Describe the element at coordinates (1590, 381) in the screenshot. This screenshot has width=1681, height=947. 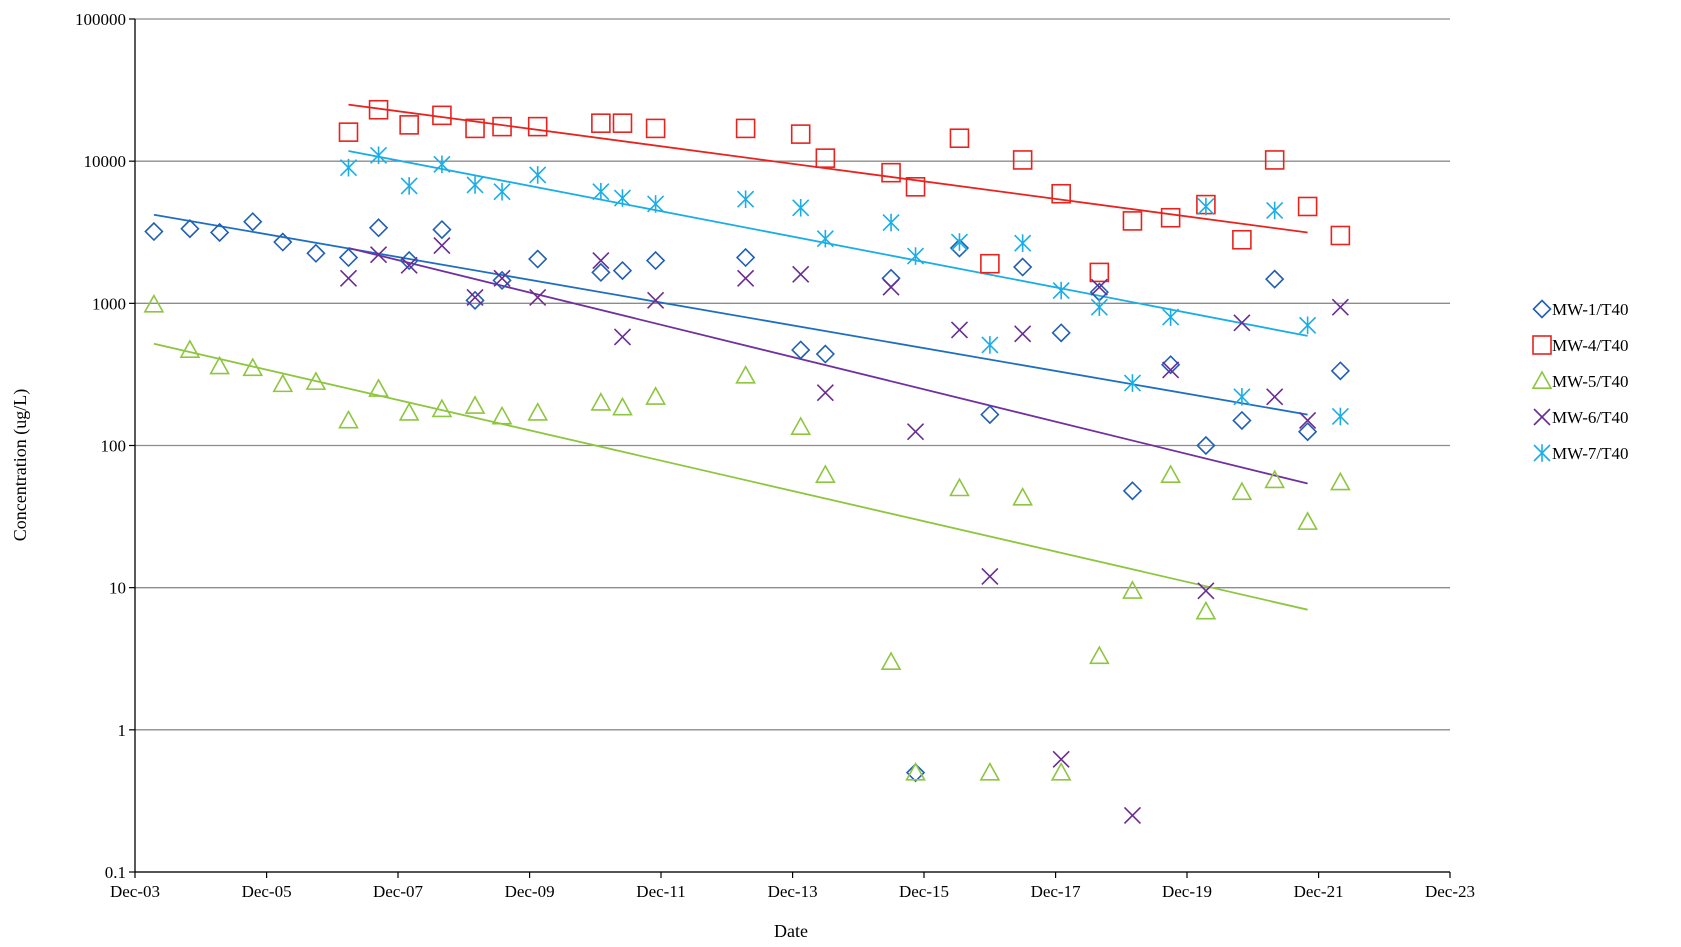
I see `legend-label: MW-5/T40` at that location.